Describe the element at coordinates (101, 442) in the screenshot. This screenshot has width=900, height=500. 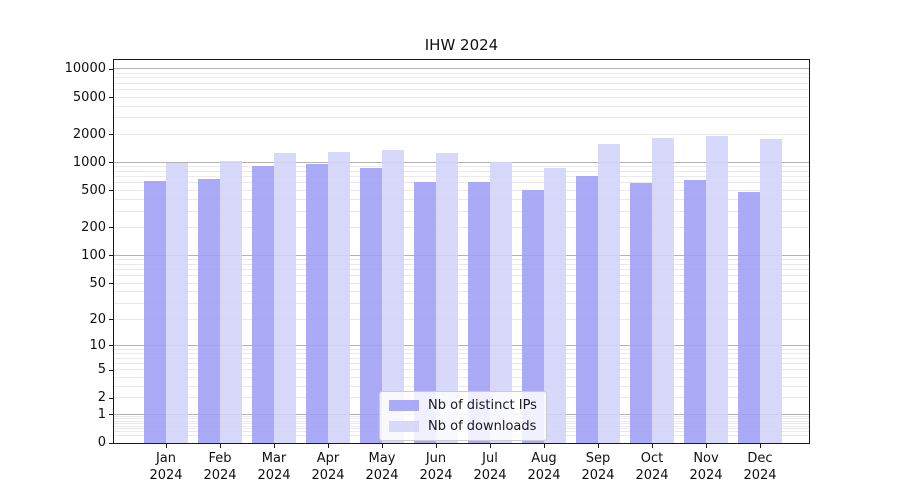
I see `y-axis-tick-label: 0` at that location.